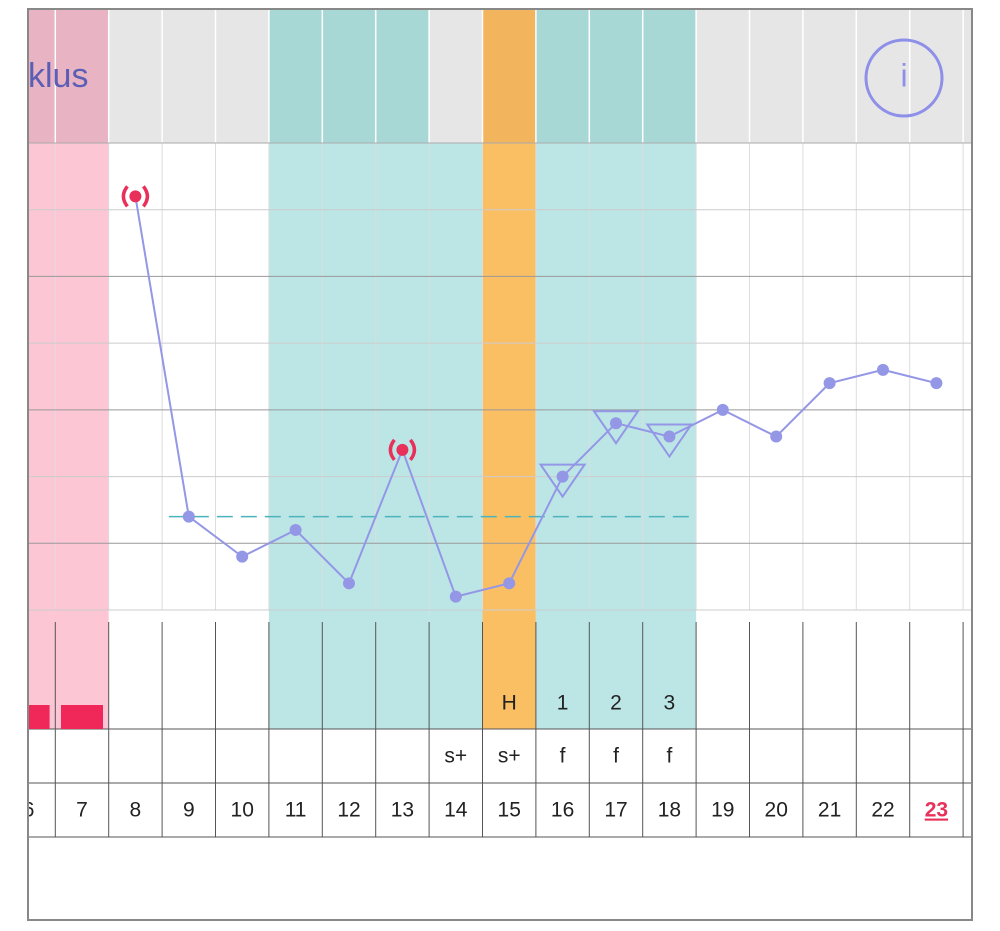  Describe the element at coordinates (936, 810) in the screenshot. I see `day-label: 23` at that location.